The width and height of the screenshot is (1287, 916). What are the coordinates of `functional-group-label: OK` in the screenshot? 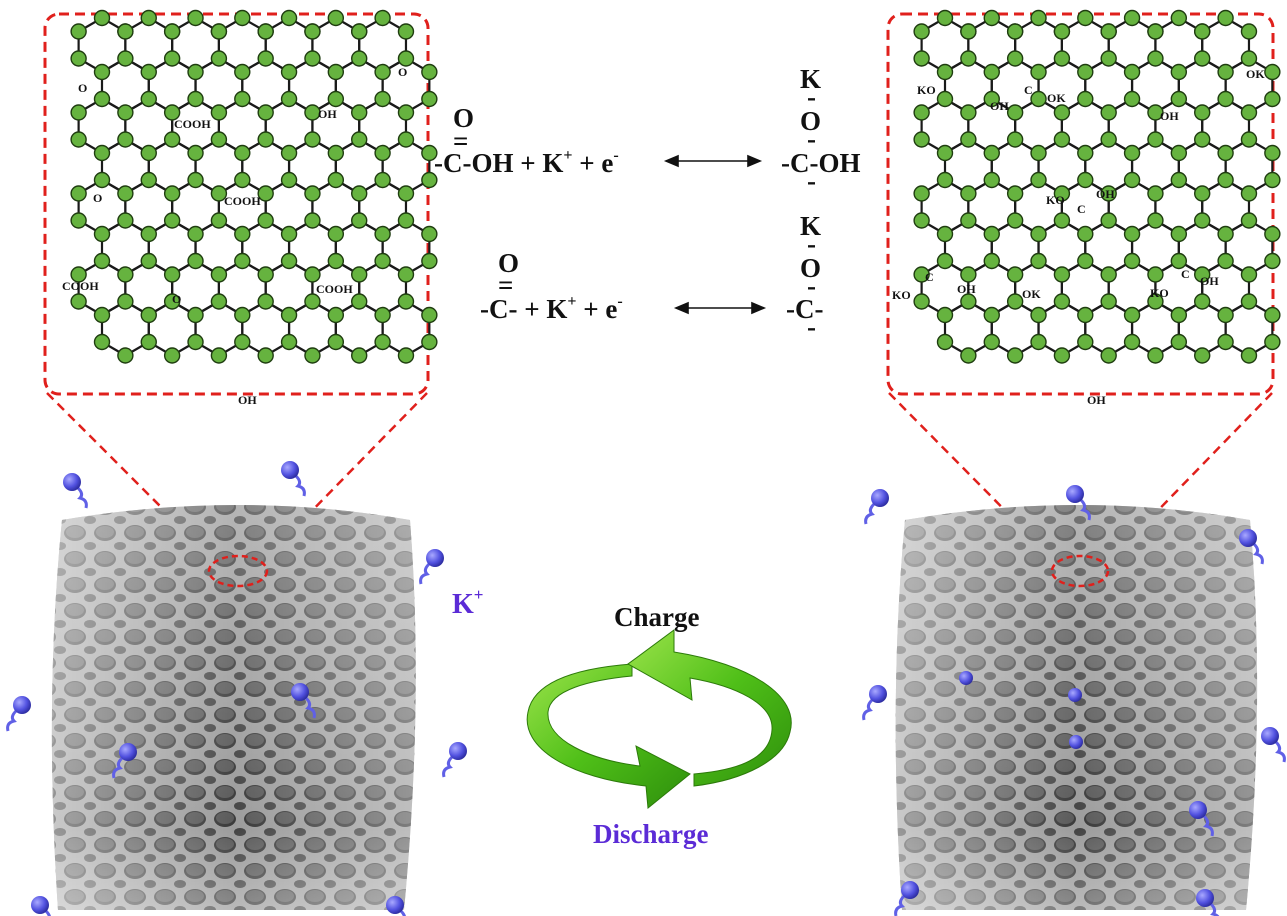 It's located at (1056, 98).